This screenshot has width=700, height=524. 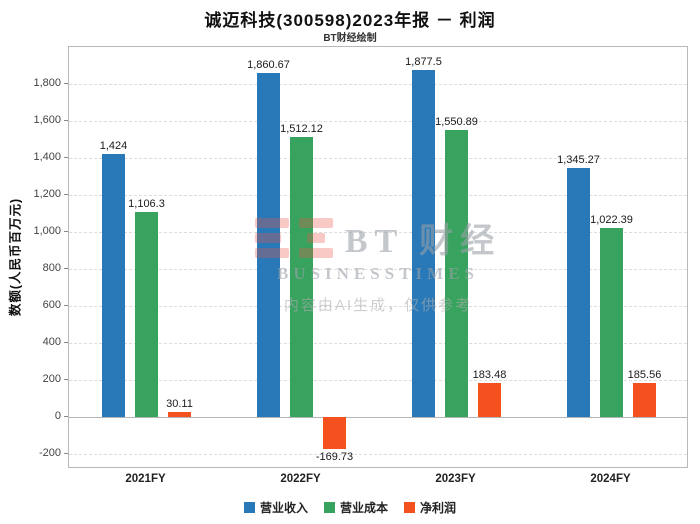 What do you see at coordinates (268, 64) in the screenshot?
I see `value-label: 1,860.67` at bounding box center [268, 64].